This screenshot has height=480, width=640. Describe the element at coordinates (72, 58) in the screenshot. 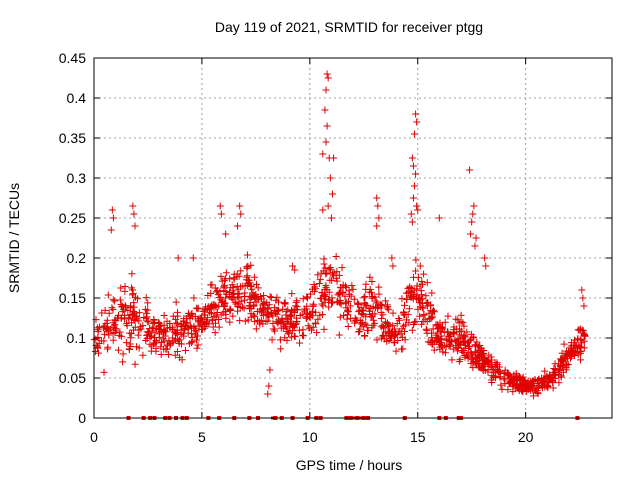

I see `y-tick-label: 0.45` at that location.